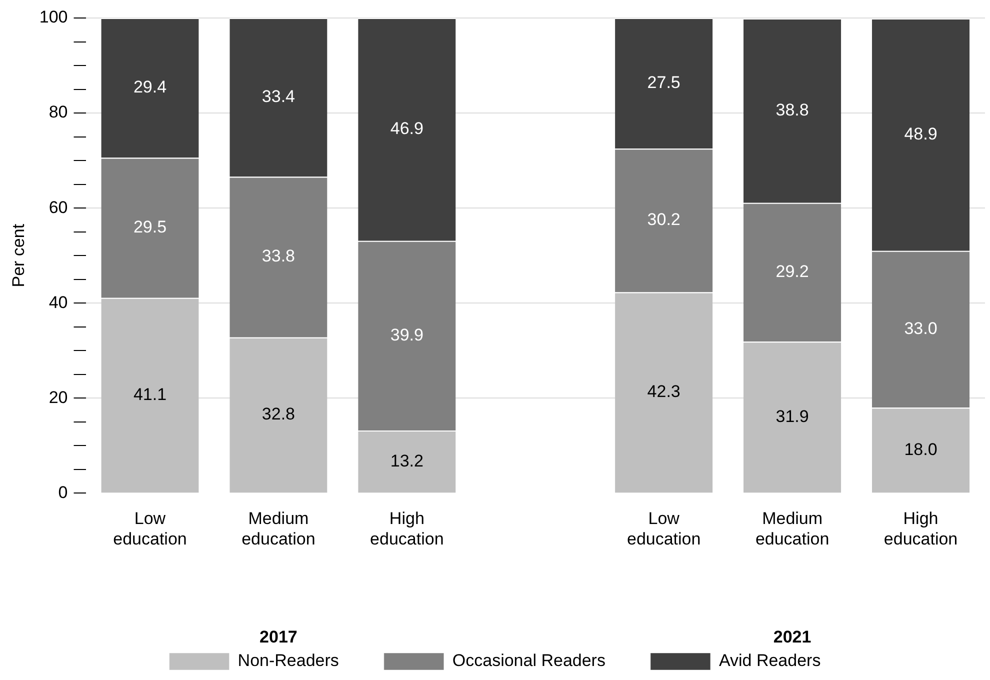  Describe the element at coordinates (279, 637) in the screenshot. I see `text: 2017` at that location.